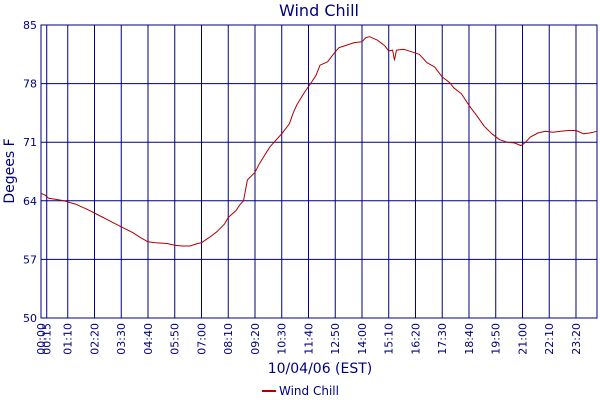 Image resolution: width=600 pixels, height=400 pixels. What do you see at coordinates (121, 339) in the screenshot?
I see `x-tick-label: 03:30` at bounding box center [121, 339].